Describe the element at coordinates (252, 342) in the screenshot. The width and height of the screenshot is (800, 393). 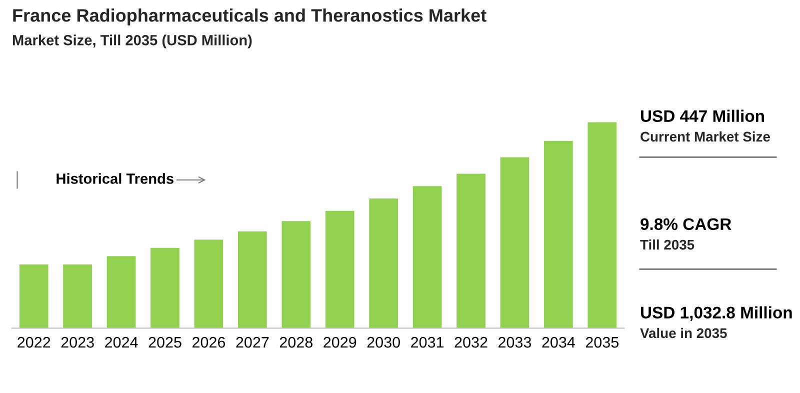
I see `x-tick-label: 2027` at that location.